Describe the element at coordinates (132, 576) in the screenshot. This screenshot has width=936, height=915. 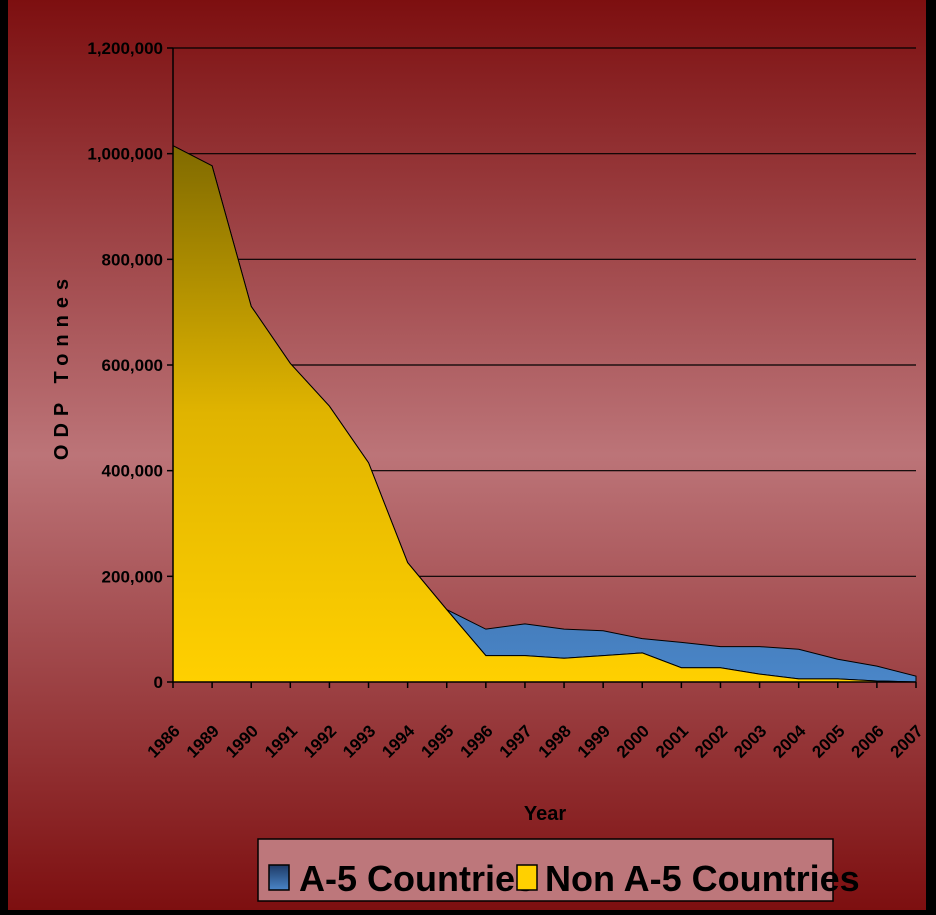
I see `y-tick-label: 200,000` at that location.